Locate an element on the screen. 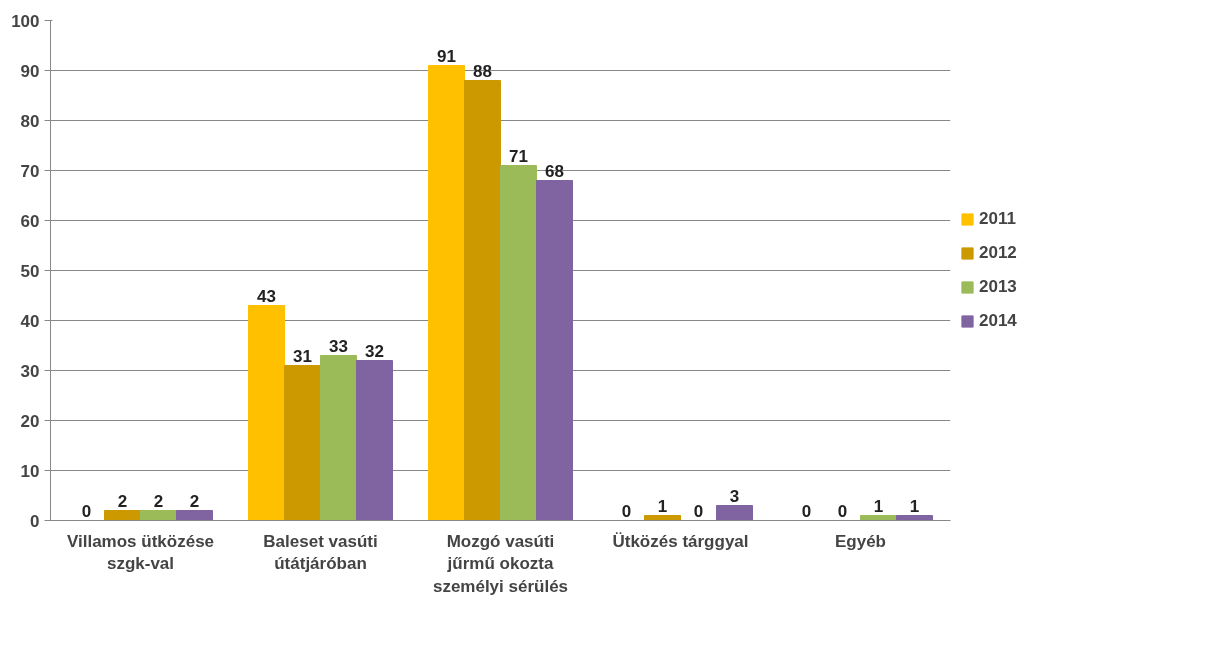 This screenshot has width=1205, height=645. data-label: 33 is located at coordinates (338, 346).